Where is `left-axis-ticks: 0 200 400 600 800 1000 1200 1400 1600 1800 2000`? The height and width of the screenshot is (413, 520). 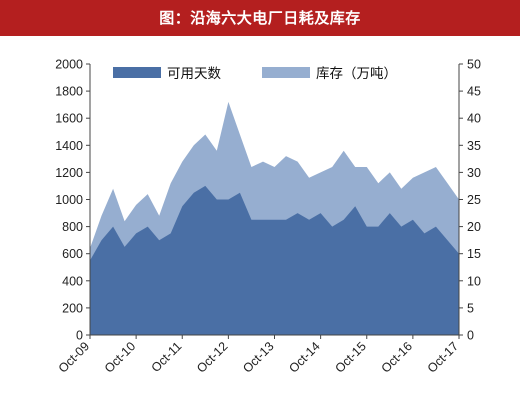
left-axis-ticks: 0 200 400 600 800 1000 1200 1400 1600 1800 2000 is located at coordinates (72, 200).